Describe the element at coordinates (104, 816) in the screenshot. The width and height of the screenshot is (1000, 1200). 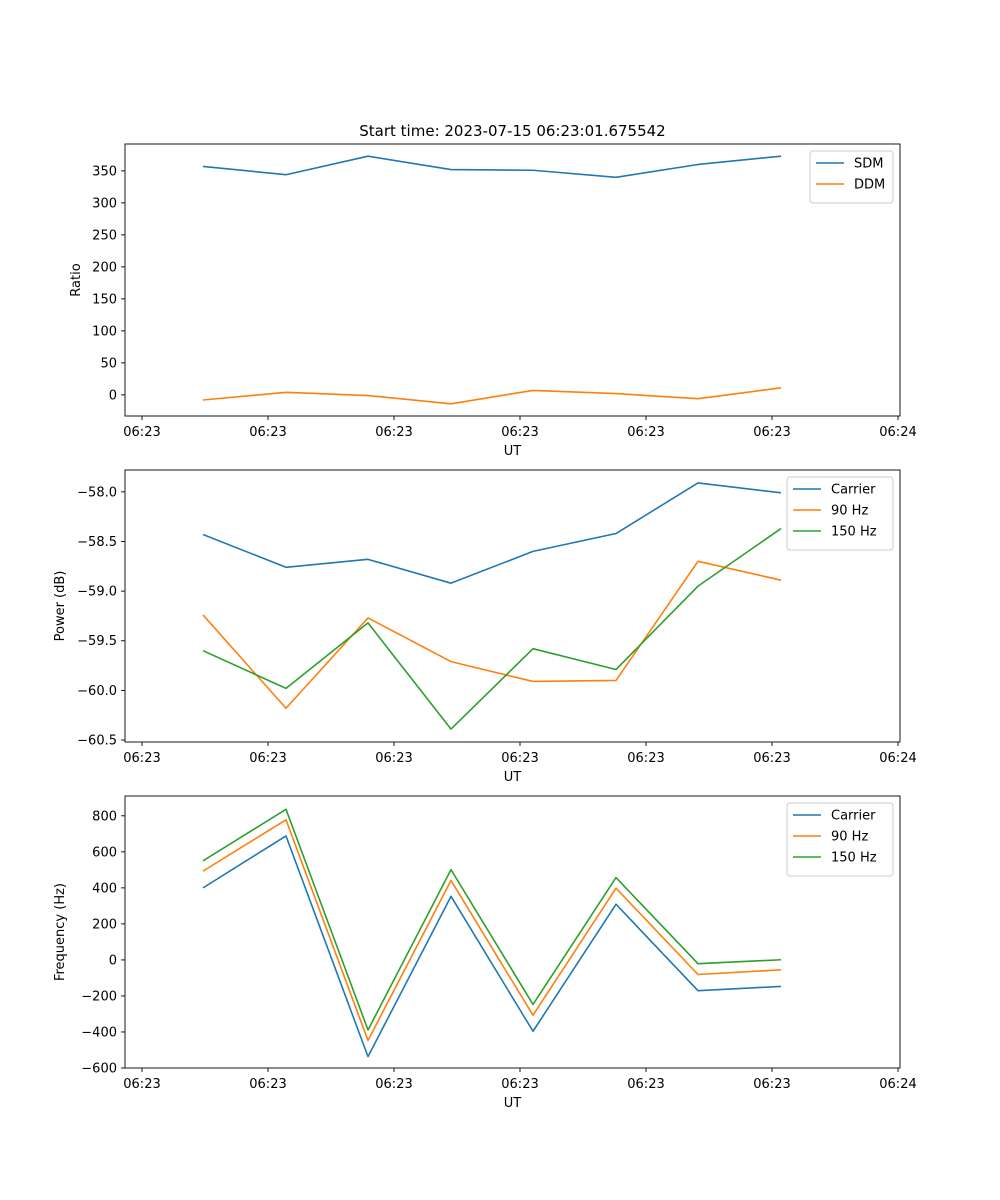
I see `y-tick-label: 800` at that location.